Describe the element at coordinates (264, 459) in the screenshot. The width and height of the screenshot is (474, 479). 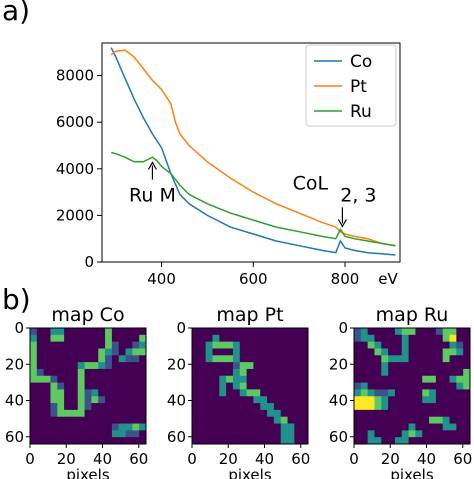
I see `x-tick-label: 40` at that location.